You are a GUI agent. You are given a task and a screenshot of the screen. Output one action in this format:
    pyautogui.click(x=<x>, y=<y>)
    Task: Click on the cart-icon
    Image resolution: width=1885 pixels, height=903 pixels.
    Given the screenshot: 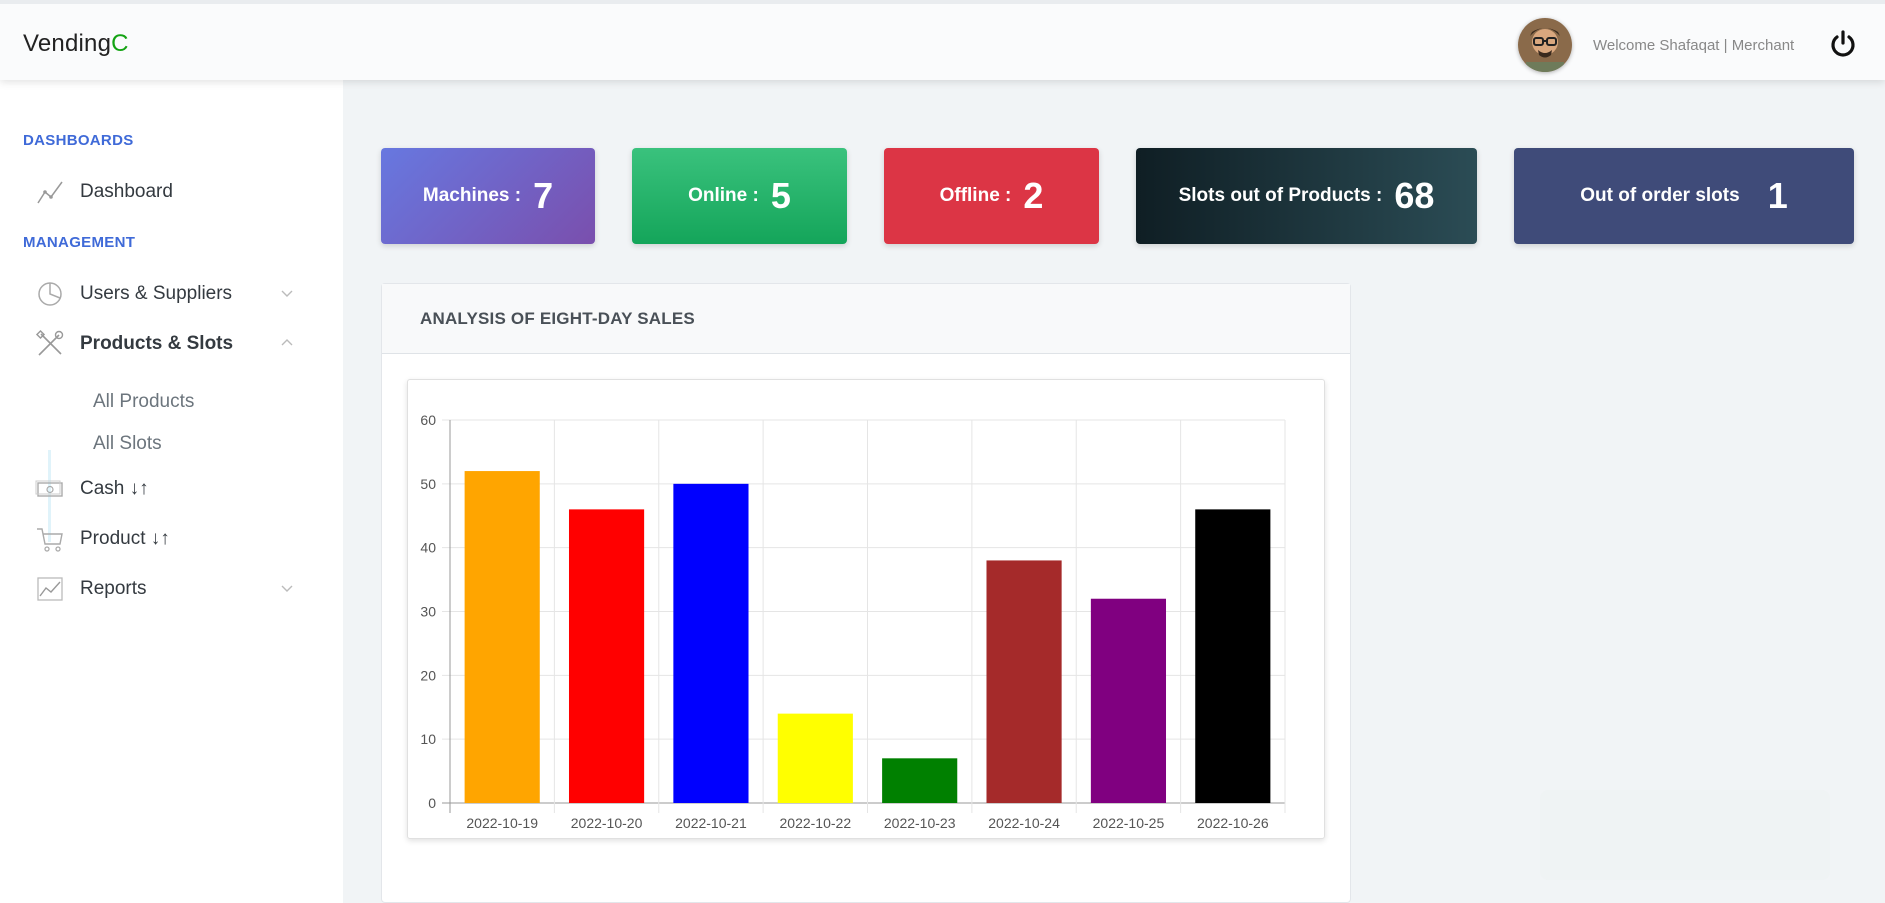 What is the action you would take?
    pyautogui.click(x=50, y=539)
    